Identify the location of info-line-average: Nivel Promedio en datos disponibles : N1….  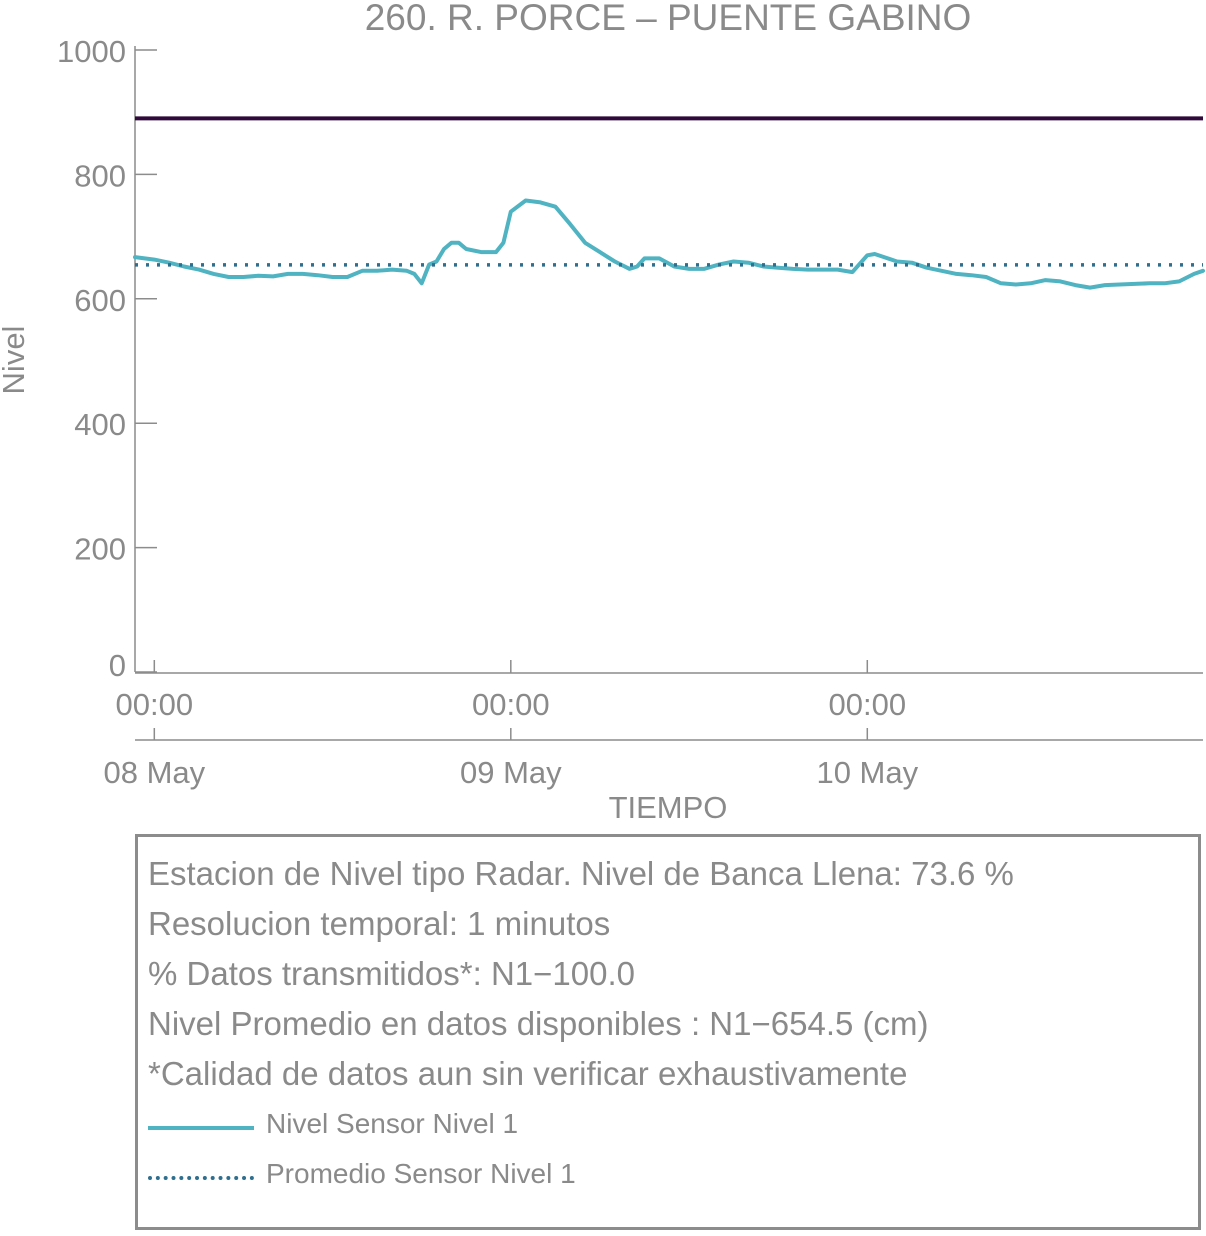
(538, 1023).